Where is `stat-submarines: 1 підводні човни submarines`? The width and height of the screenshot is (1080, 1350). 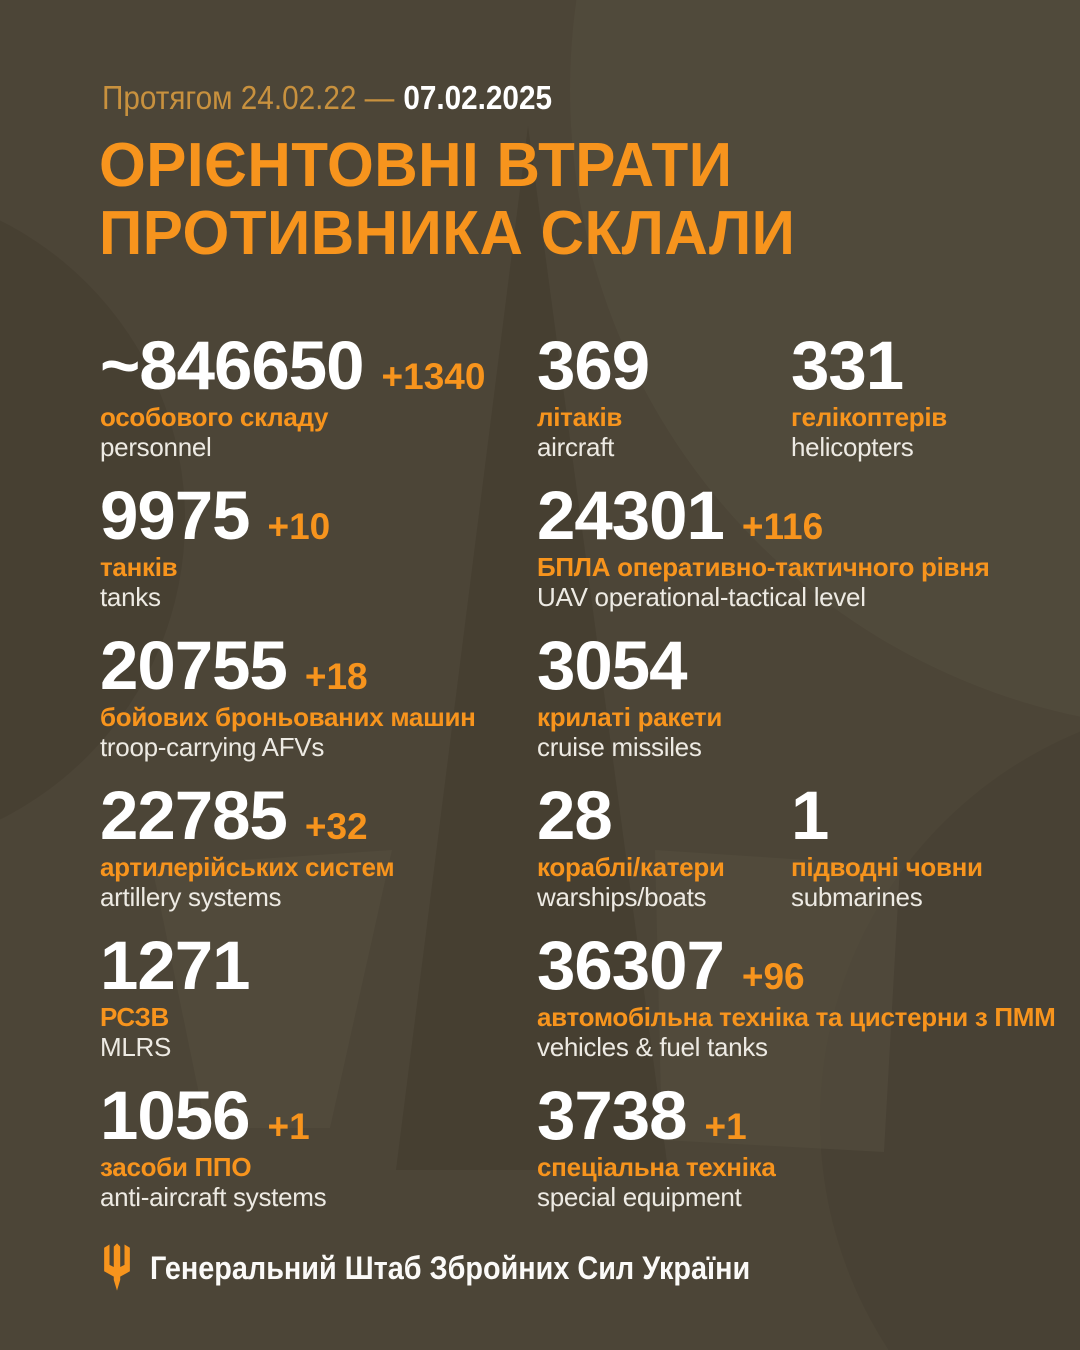 stat-submarines: 1 підводні човни submarines is located at coordinates (887, 846).